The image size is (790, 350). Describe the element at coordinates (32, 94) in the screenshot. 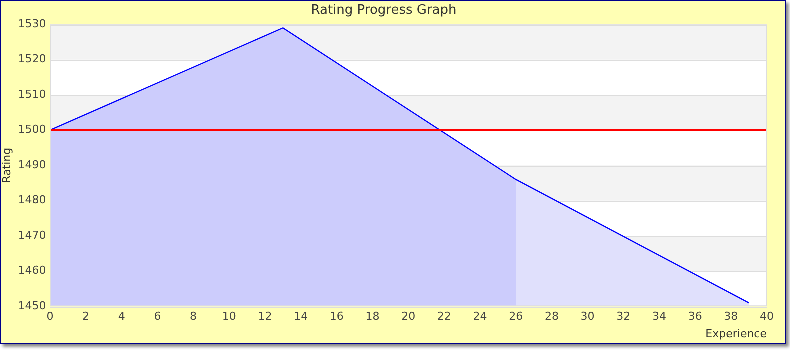

I see `y-tick-label: 1510` at that location.